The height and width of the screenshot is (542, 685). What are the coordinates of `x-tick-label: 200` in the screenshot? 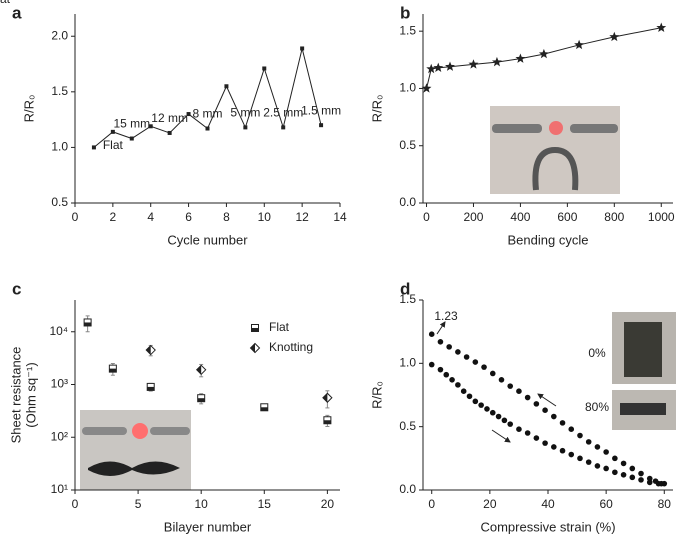 It's located at (473, 217).